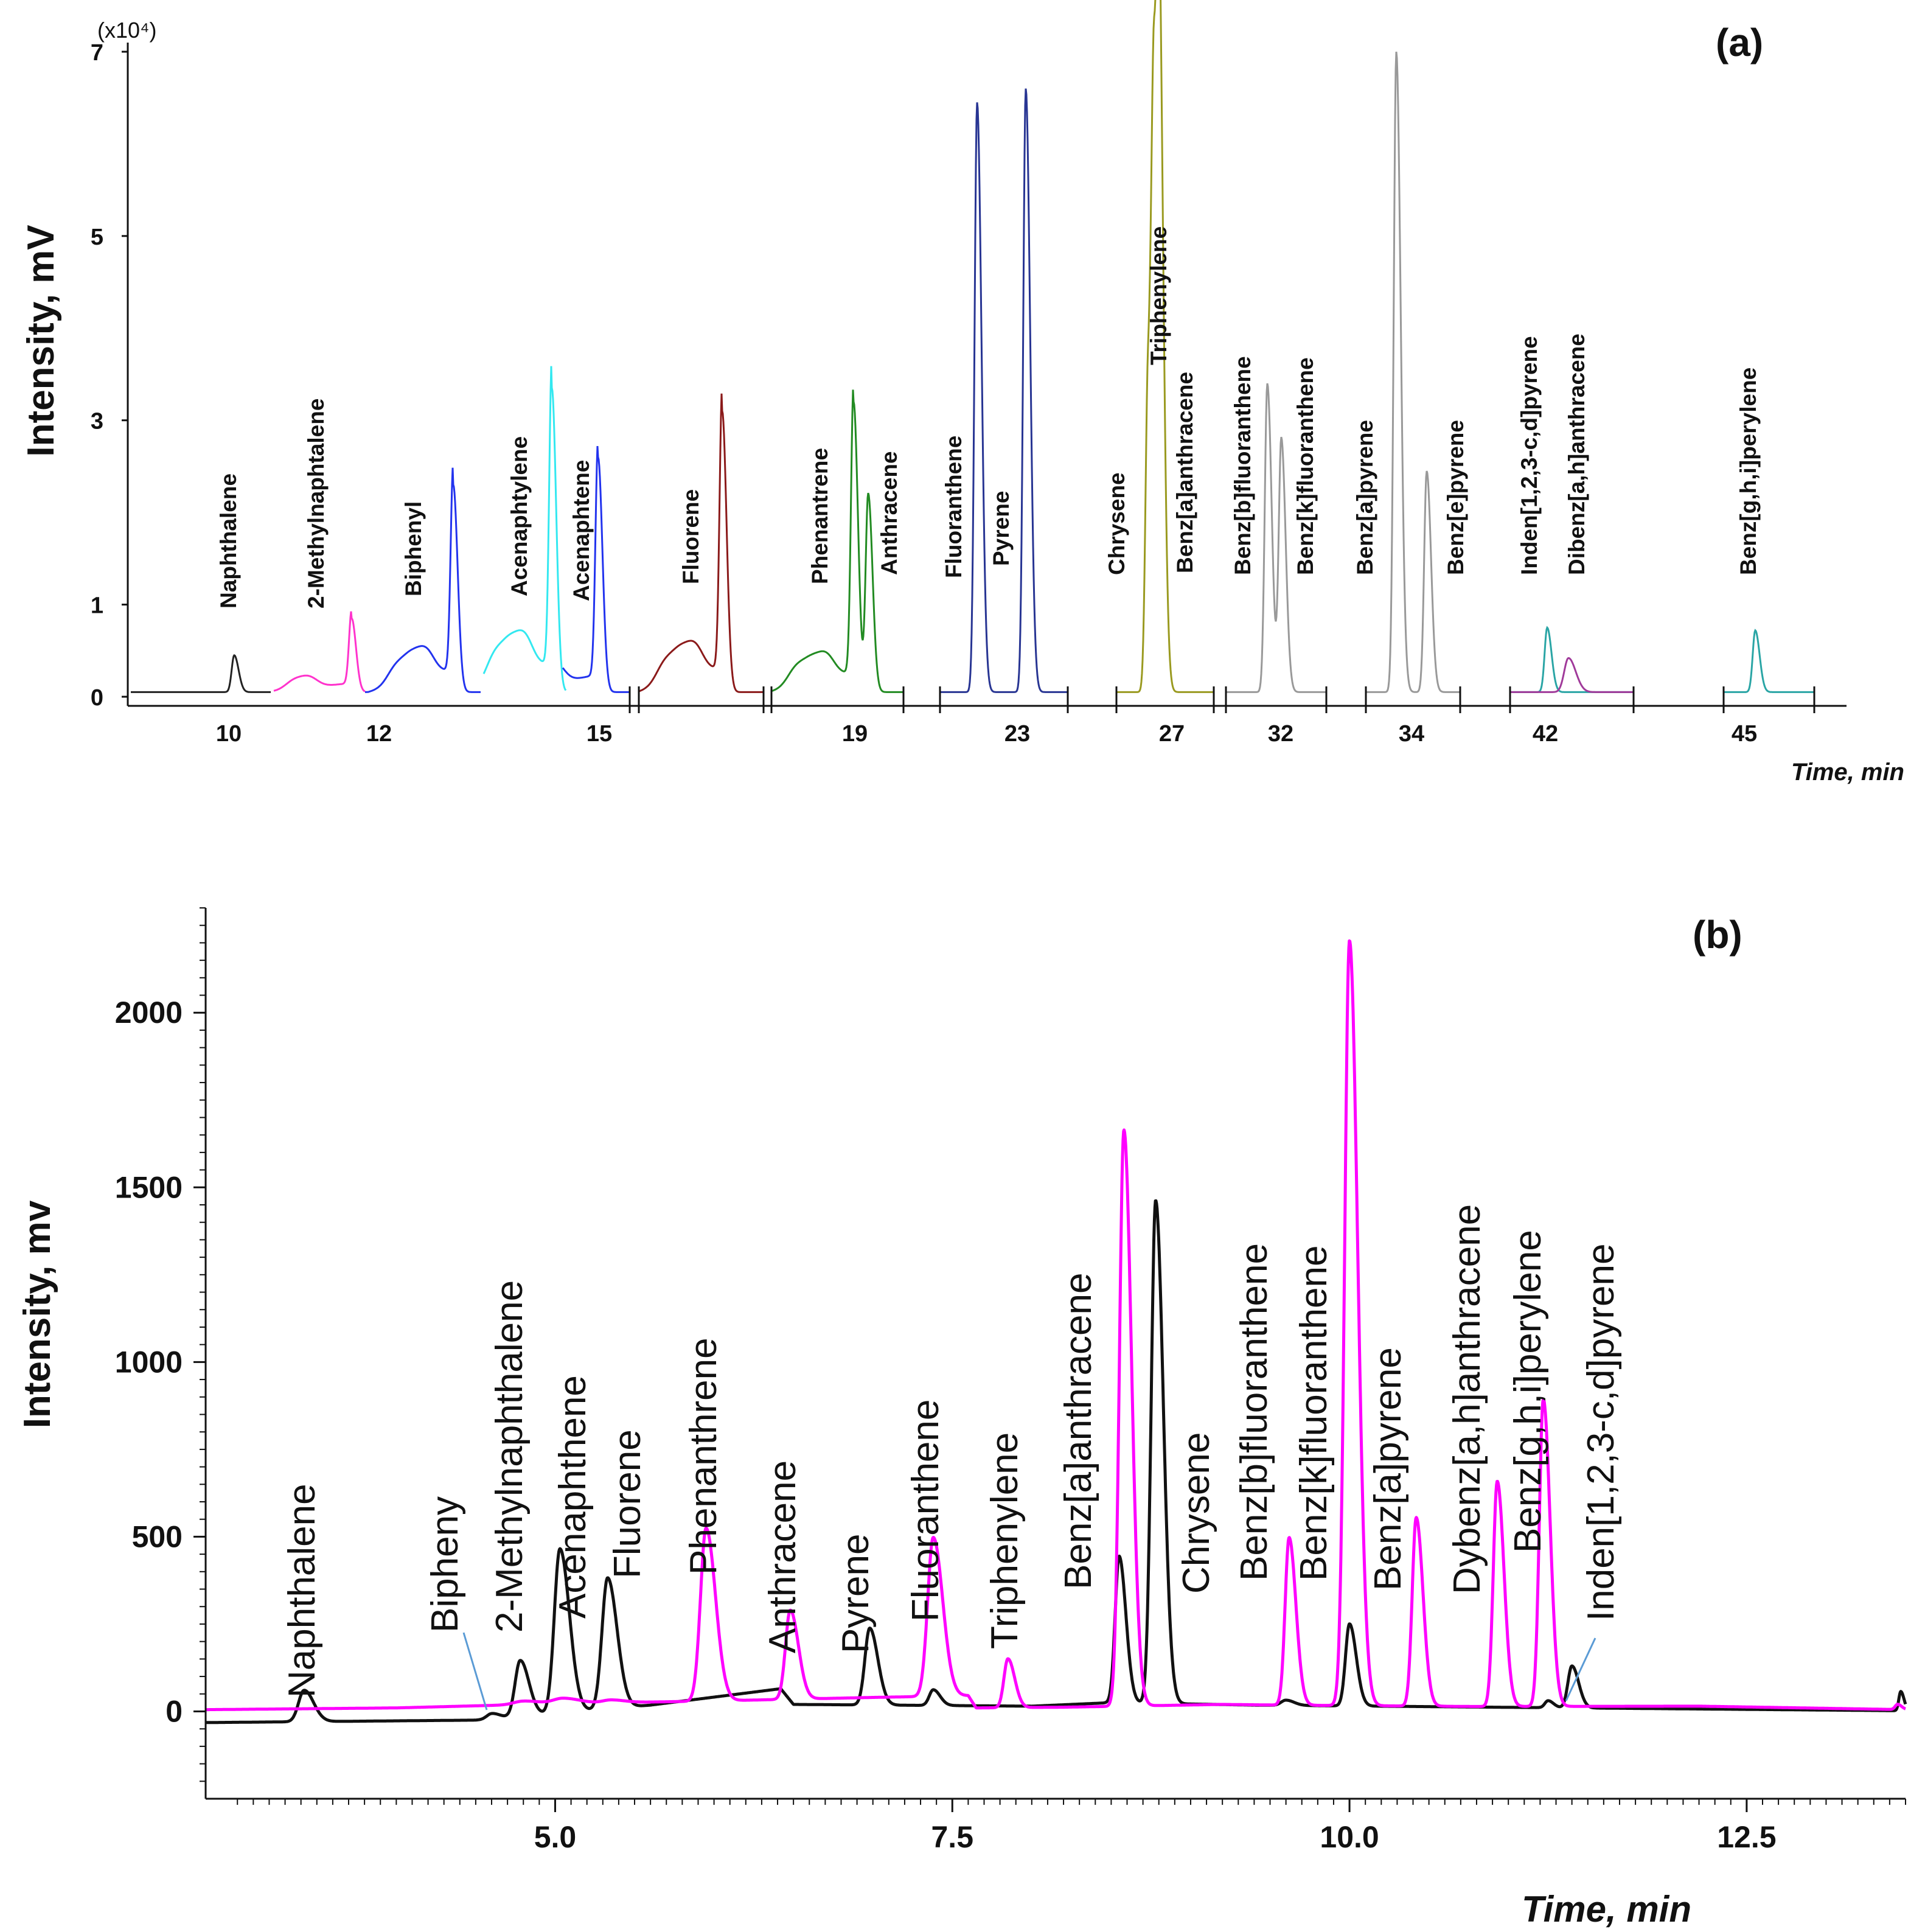 Image resolution: width=1925 pixels, height=1932 pixels. I want to click on x-tick-label: 12, so click(379, 734).